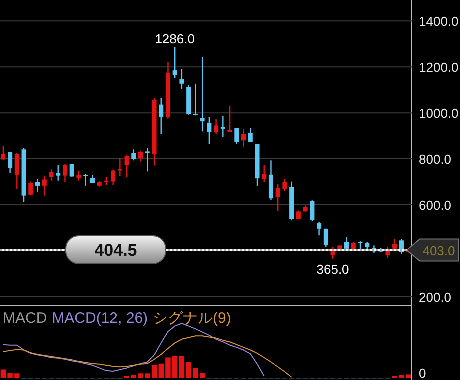 The image size is (460, 380). What do you see at coordinates (435, 160) in the screenshot?
I see `y-tick-label: 800.0` at bounding box center [435, 160].